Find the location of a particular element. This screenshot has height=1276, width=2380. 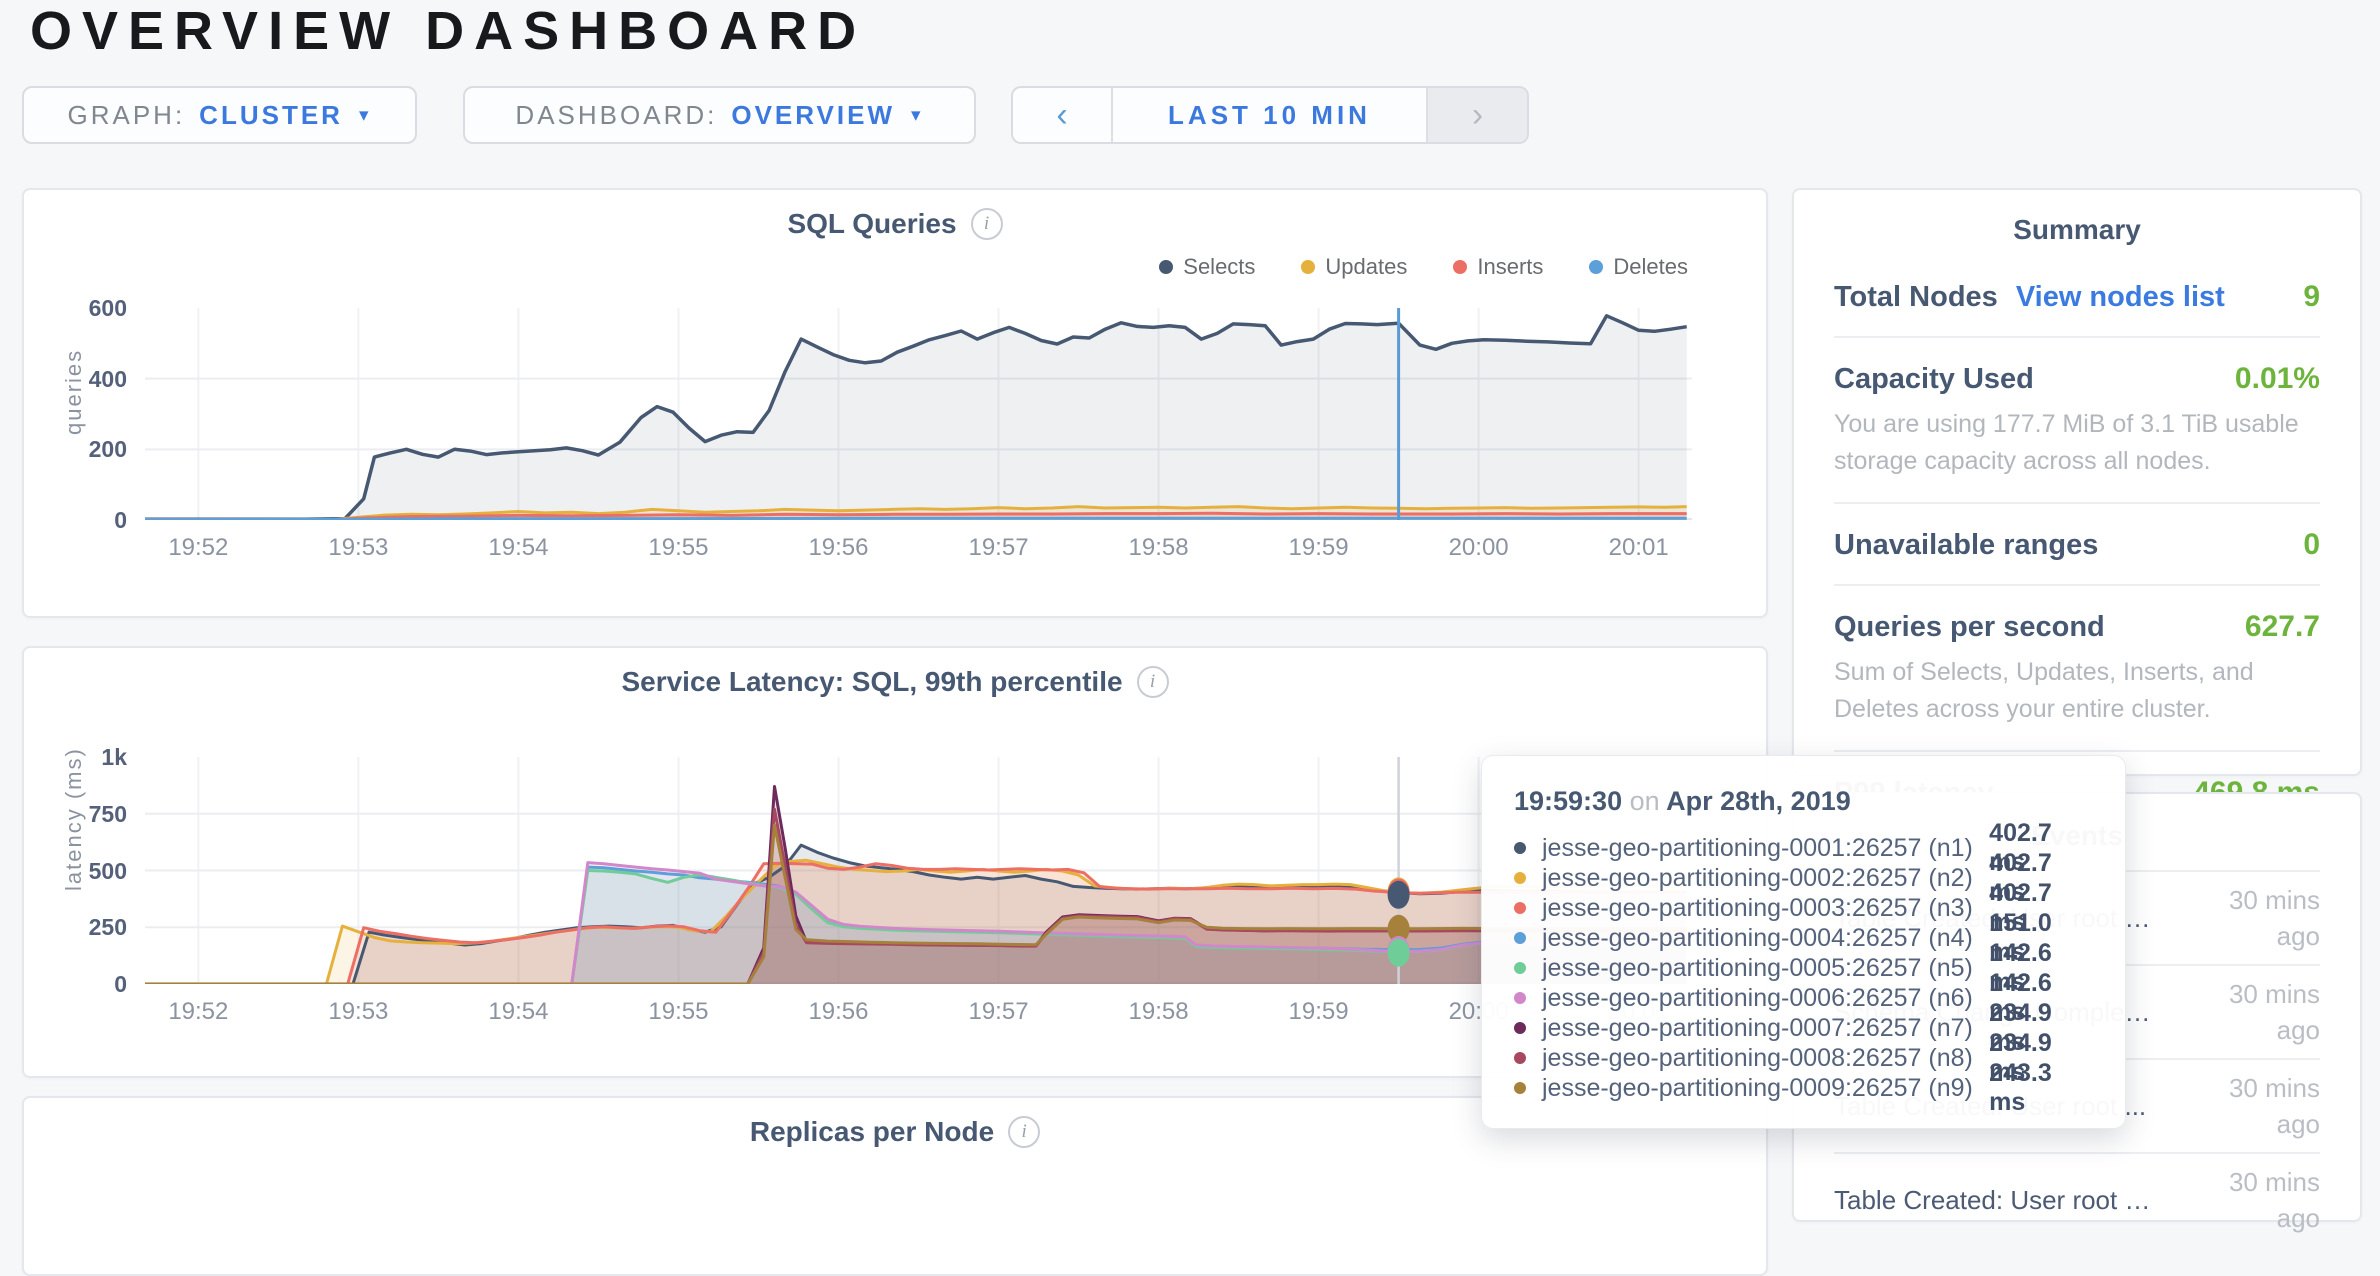

y-axis-tick: 0 is located at coordinates (120, 520).